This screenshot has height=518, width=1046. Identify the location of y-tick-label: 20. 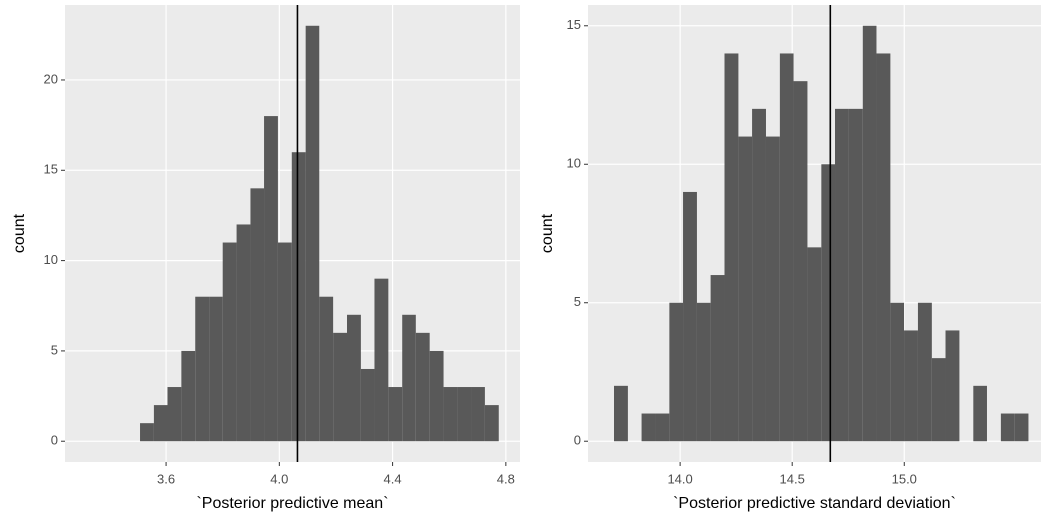
(51, 78).